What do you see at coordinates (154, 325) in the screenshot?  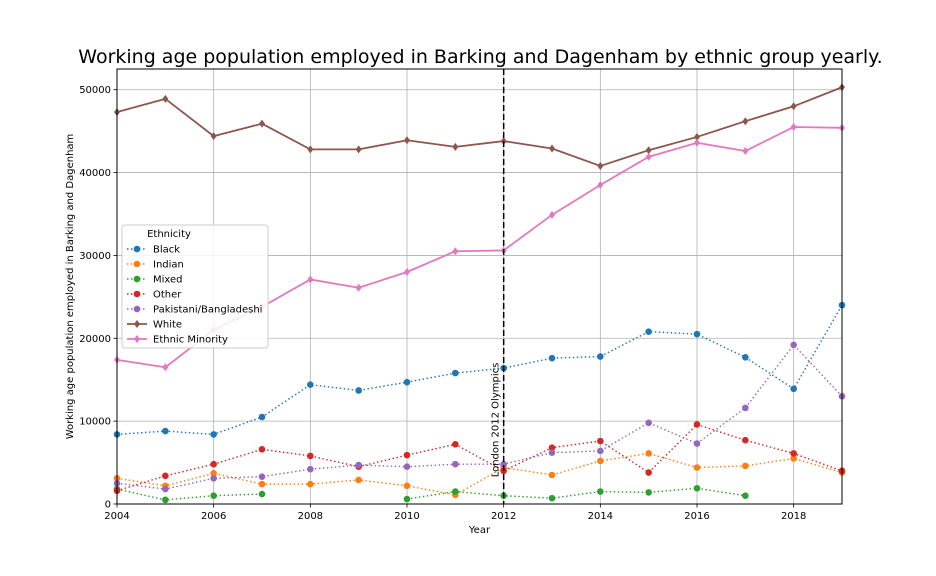 I see `legend-item: White` at bounding box center [154, 325].